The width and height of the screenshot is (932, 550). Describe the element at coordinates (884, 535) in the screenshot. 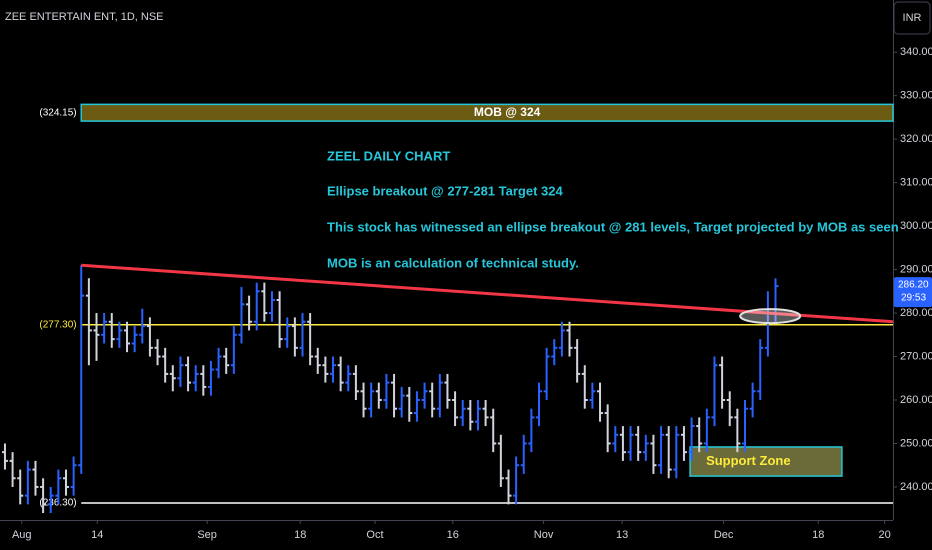

I see `x-tick-label: 20` at that location.